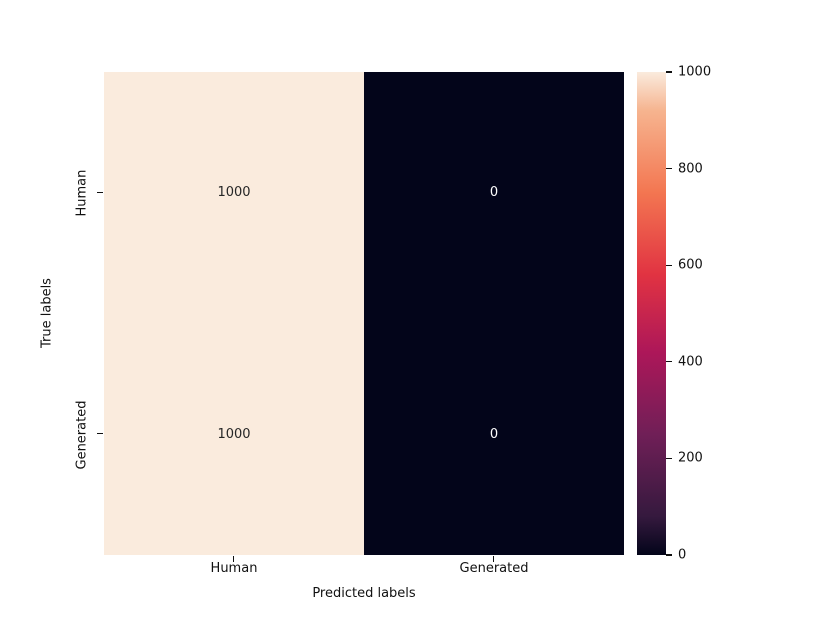 Image resolution: width=830 pixels, height=623 pixels. What do you see at coordinates (82, 193) in the screenshot?
I see `y-tick-label-human: Human` at bounding box center [82, 193].